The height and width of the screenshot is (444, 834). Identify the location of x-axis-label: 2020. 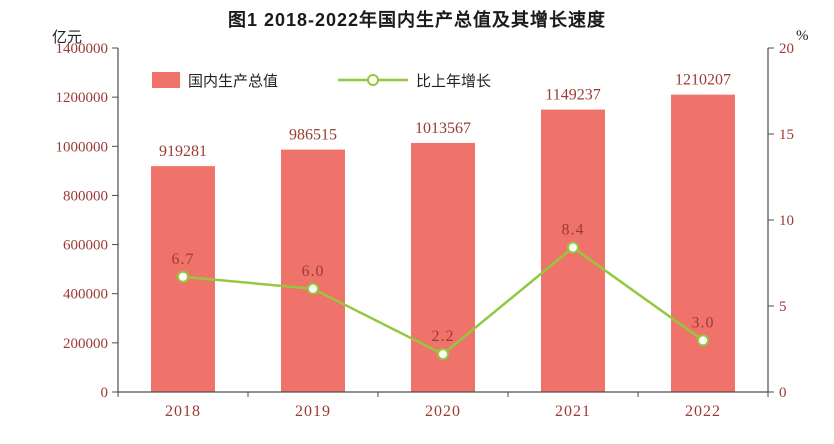
(443, 411).